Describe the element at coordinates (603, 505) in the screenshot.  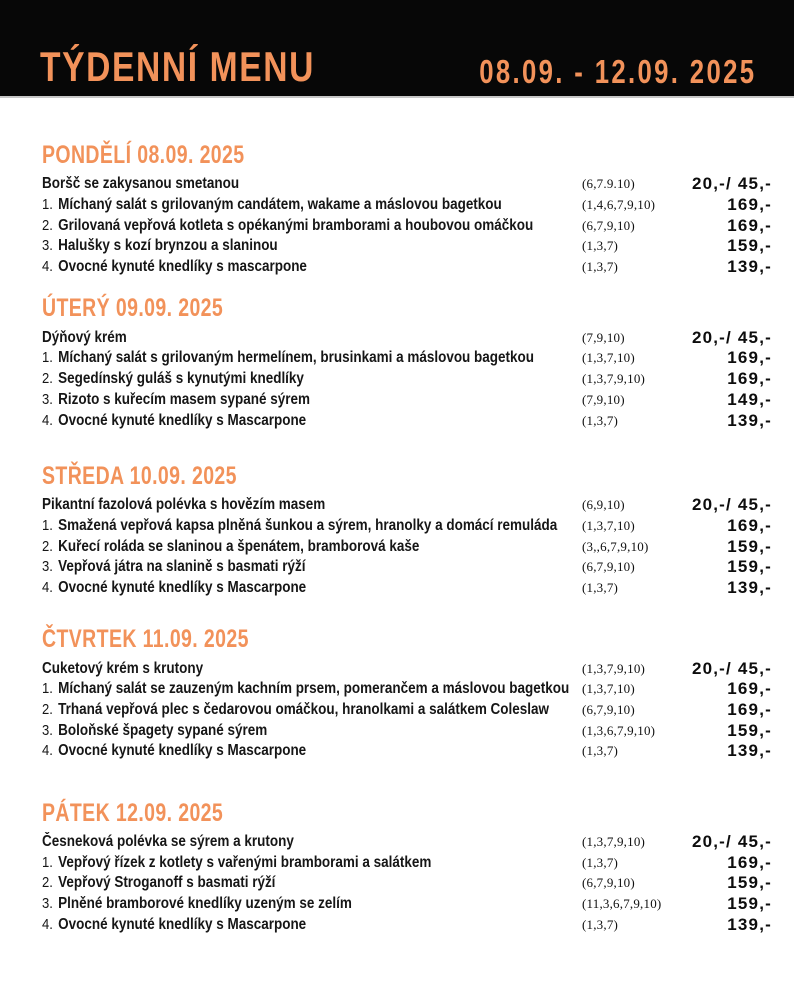
I see `item-allergens: (6,9,10)` at that location.